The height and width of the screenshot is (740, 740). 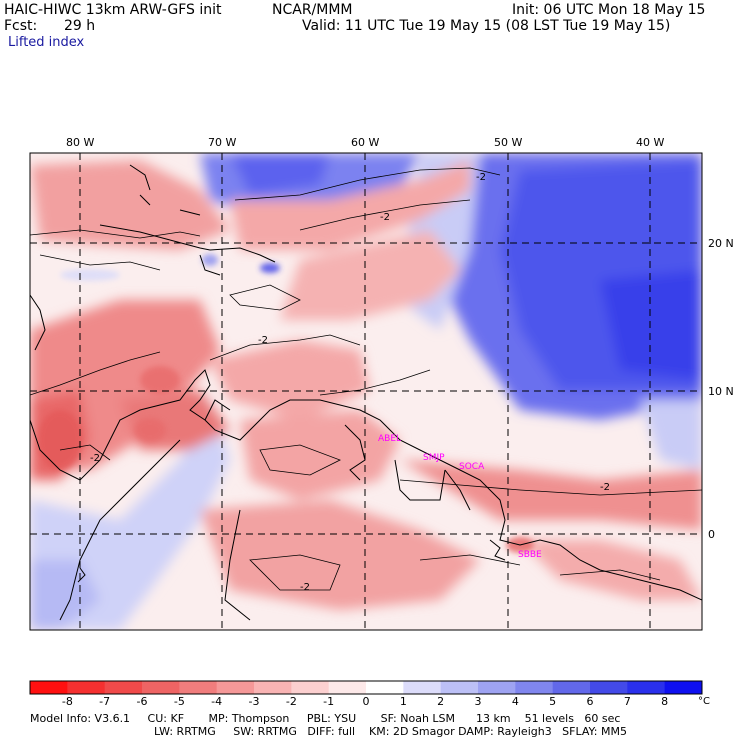 I want to click on lon-label: 40 W, so click(x=650, y=142).